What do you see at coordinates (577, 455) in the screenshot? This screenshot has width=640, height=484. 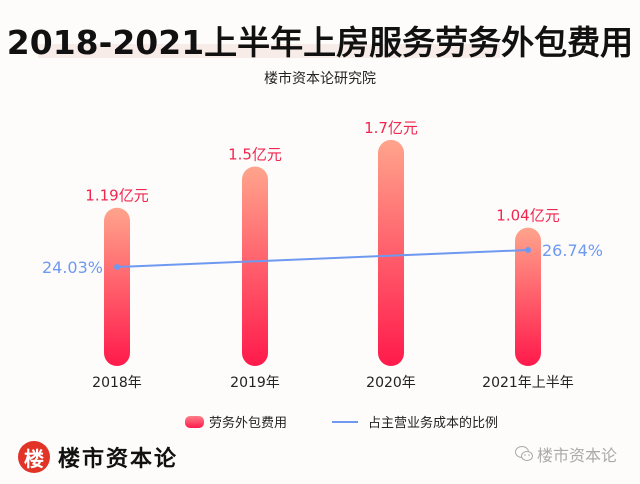 I see `watermark-text: 楼市资本论` at bounding box center [577, 455].